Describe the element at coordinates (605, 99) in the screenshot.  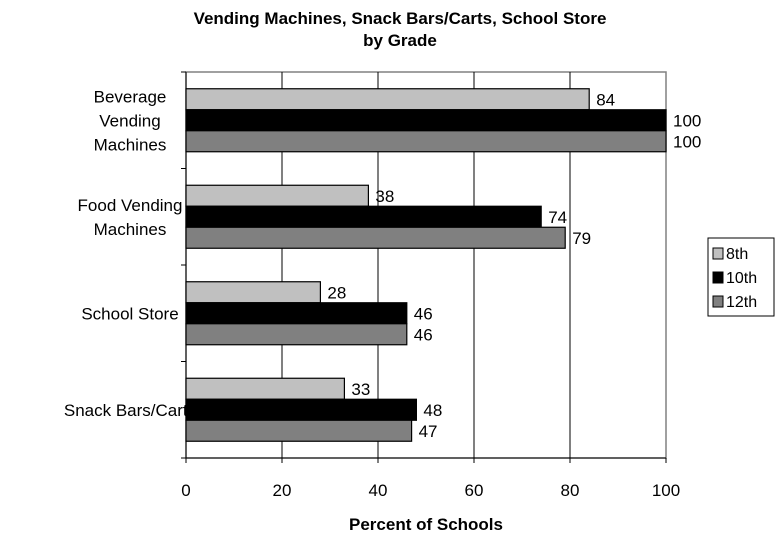
I see `data-label: 84` at that location.